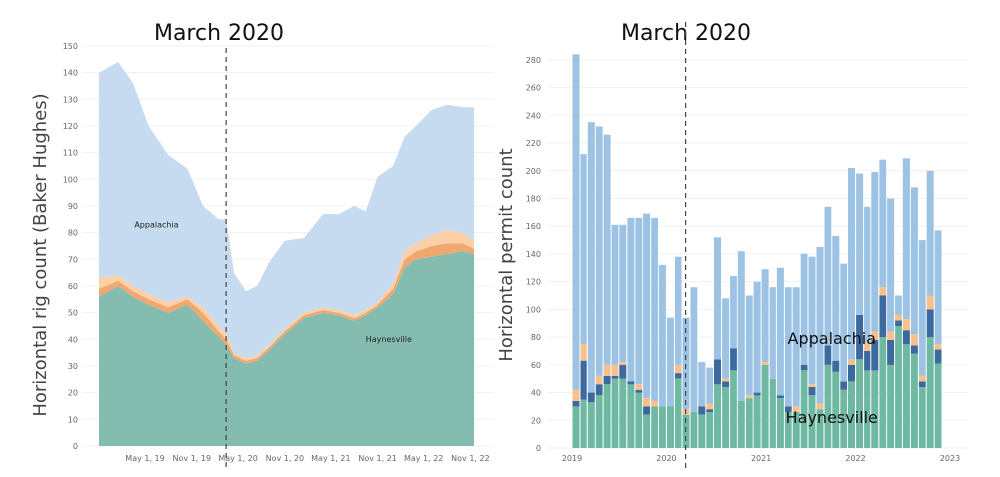 The width and height of the screenshot is (1000, 477). I want to click on permit-bar-2022-01-s3, so click(860, 244).